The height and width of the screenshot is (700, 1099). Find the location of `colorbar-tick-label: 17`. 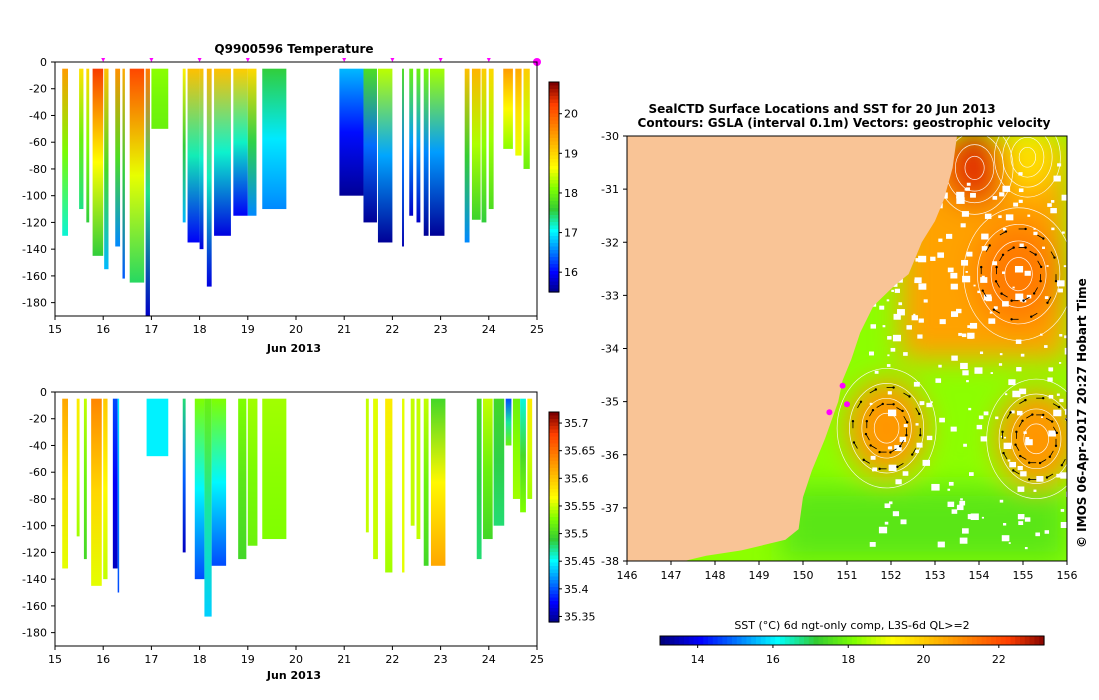

colorbar-tick-label: 17 is located at coordinates (571, 233).